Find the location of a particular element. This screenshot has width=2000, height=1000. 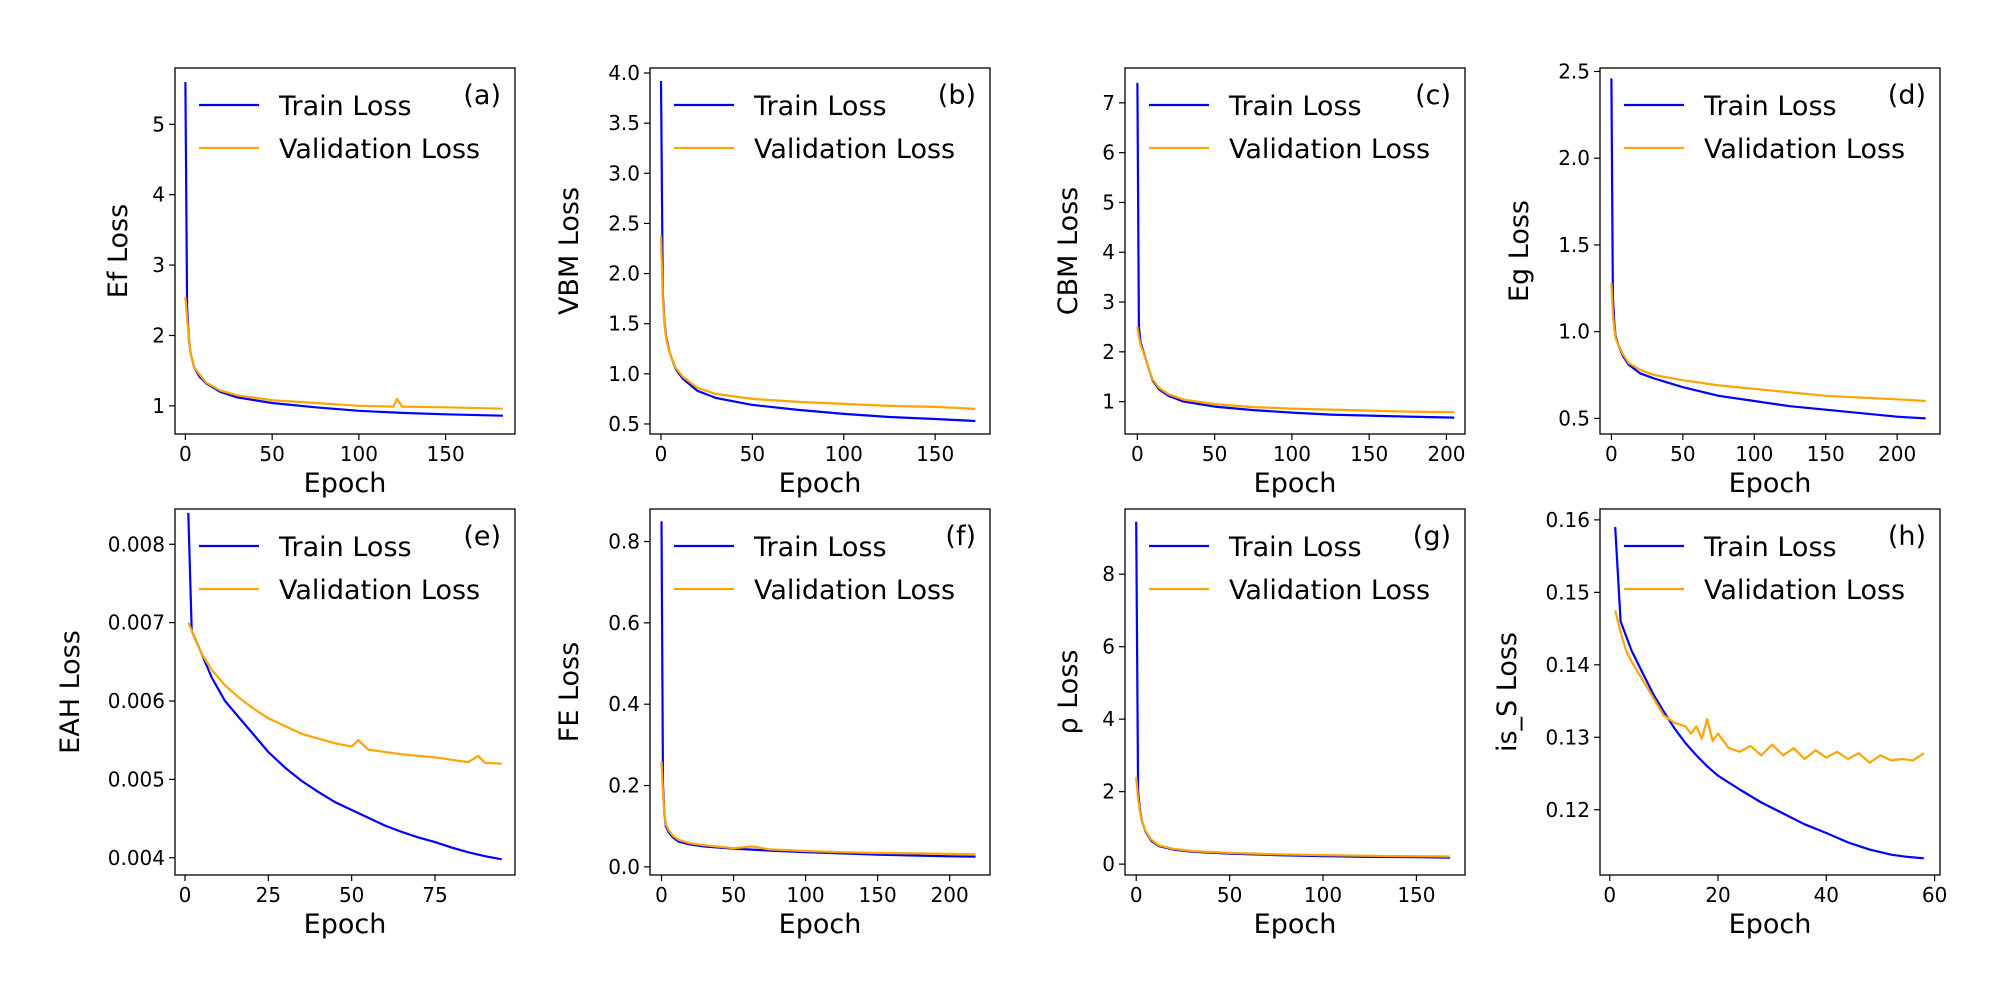

y-tick-label: 5 is located at coordinates (1108, 202).